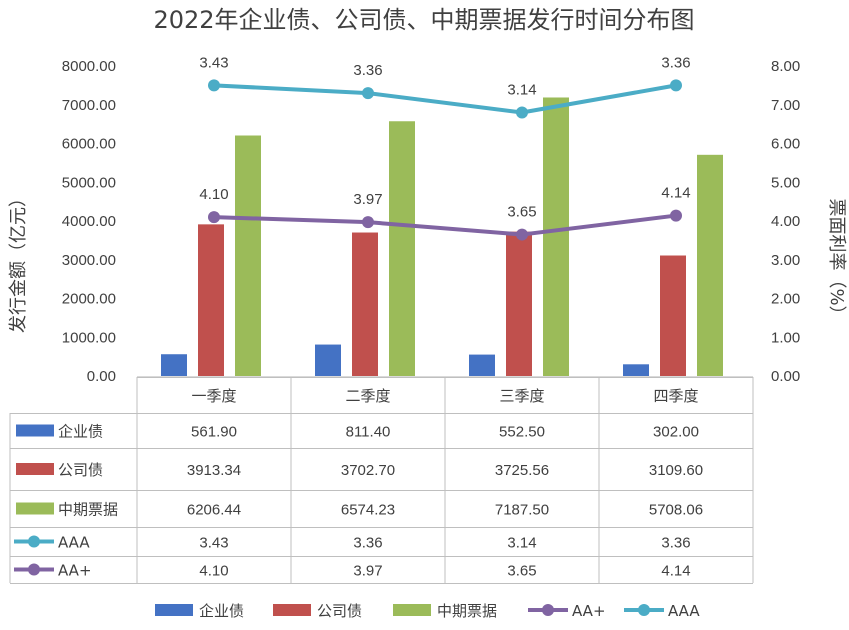 The width and height of the screenshot is (849, 630). Describe the element at coordinates (482, 365) in the screenshot. I see `bar-企业债-三季度` at that location.